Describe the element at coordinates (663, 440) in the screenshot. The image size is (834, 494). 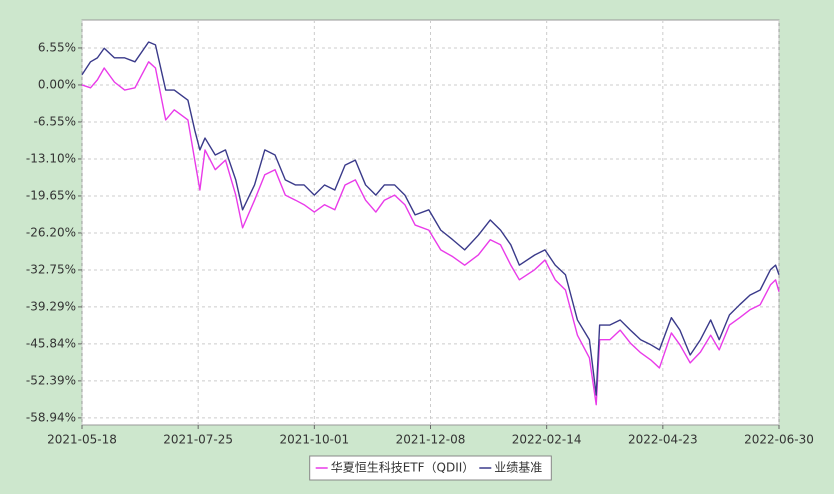
I see `x-tick-label: 2022-04-23` at that location.